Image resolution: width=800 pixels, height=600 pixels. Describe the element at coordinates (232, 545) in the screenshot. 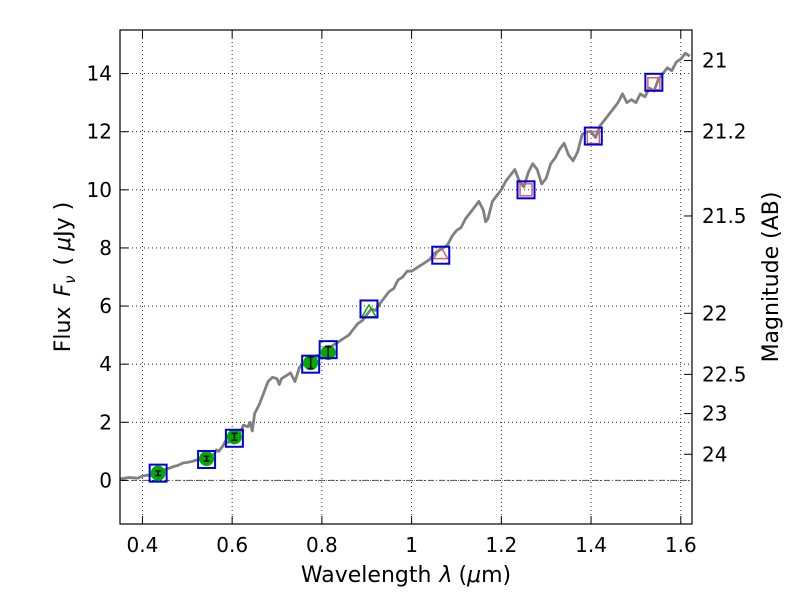

I see `x-tick-label: 0.6` at that location.